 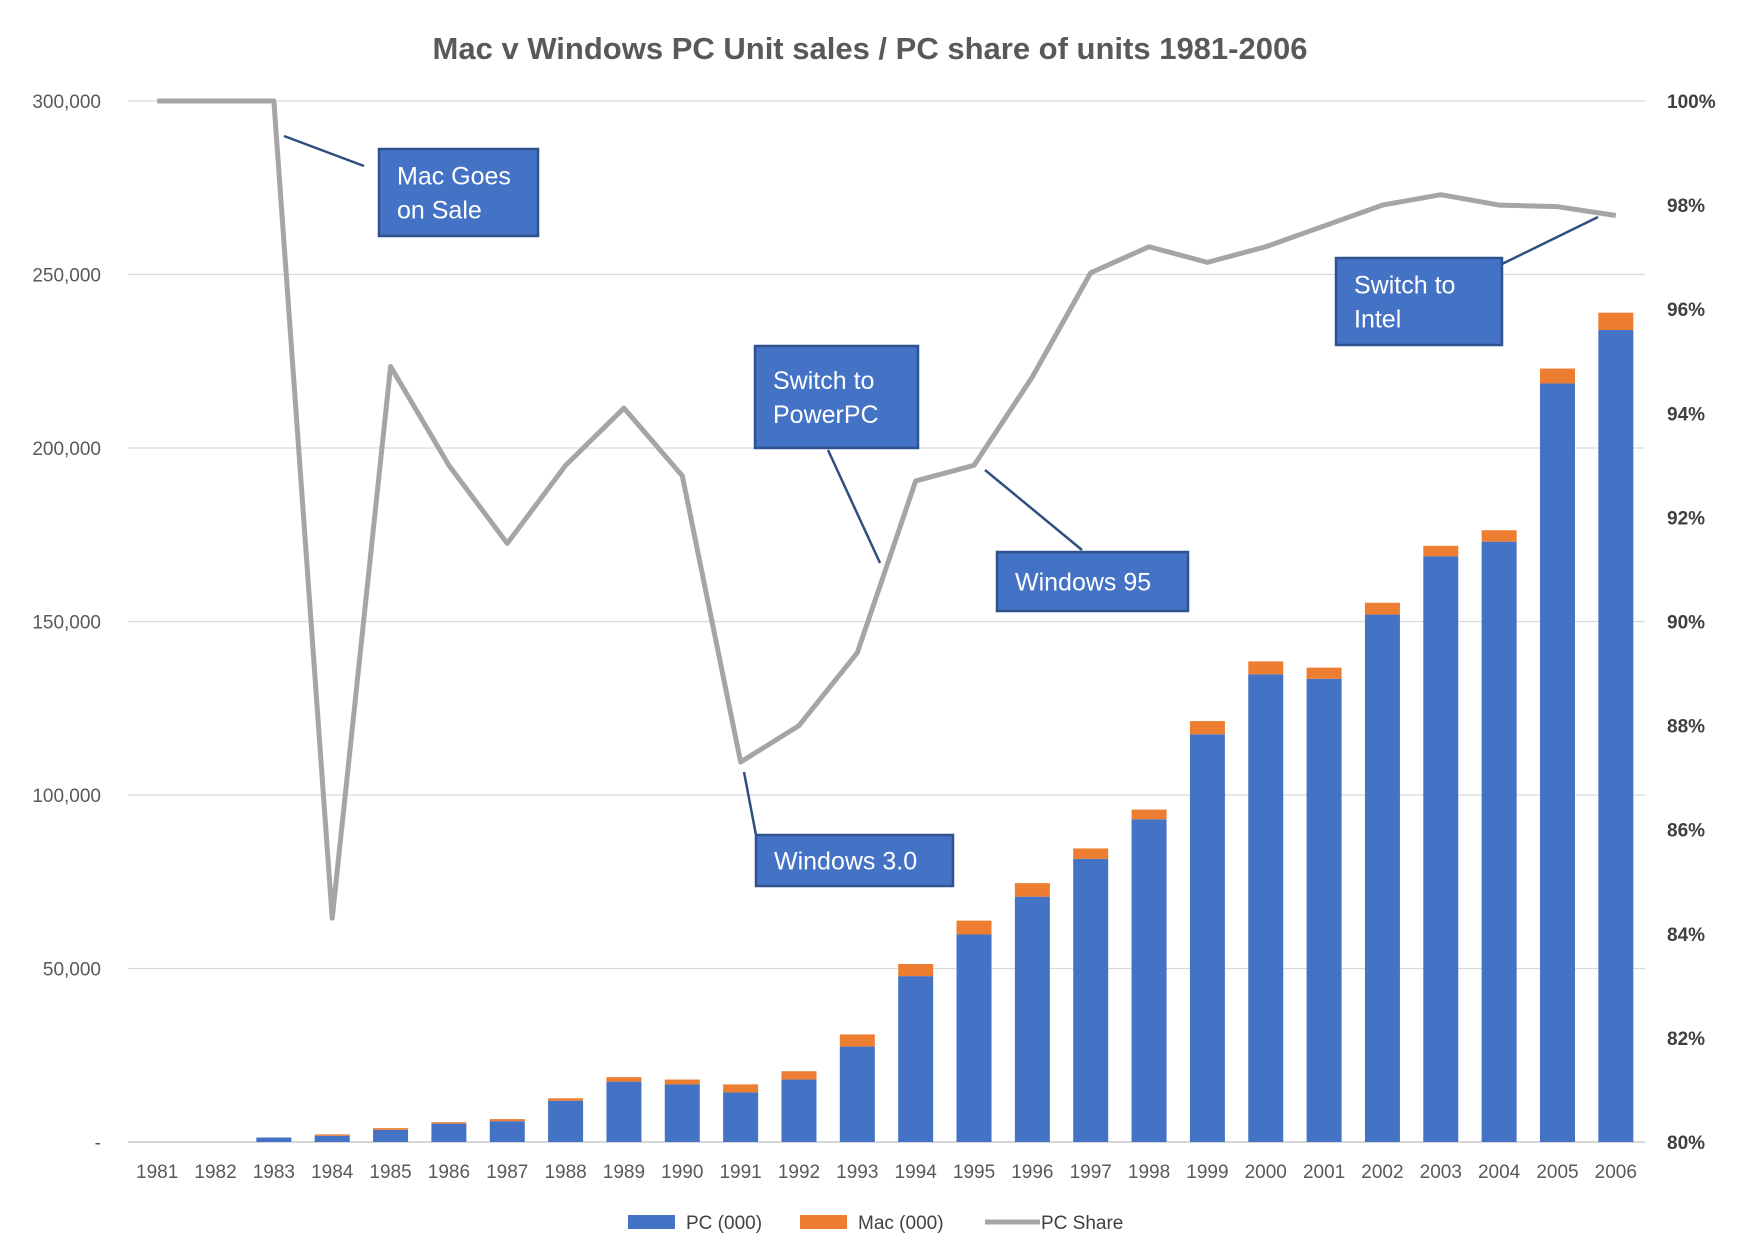 What do you see at coordinates (98, 1143) in the screenshot?
I see `y-left-tick-label: -` at bounding box center [98, 1143].